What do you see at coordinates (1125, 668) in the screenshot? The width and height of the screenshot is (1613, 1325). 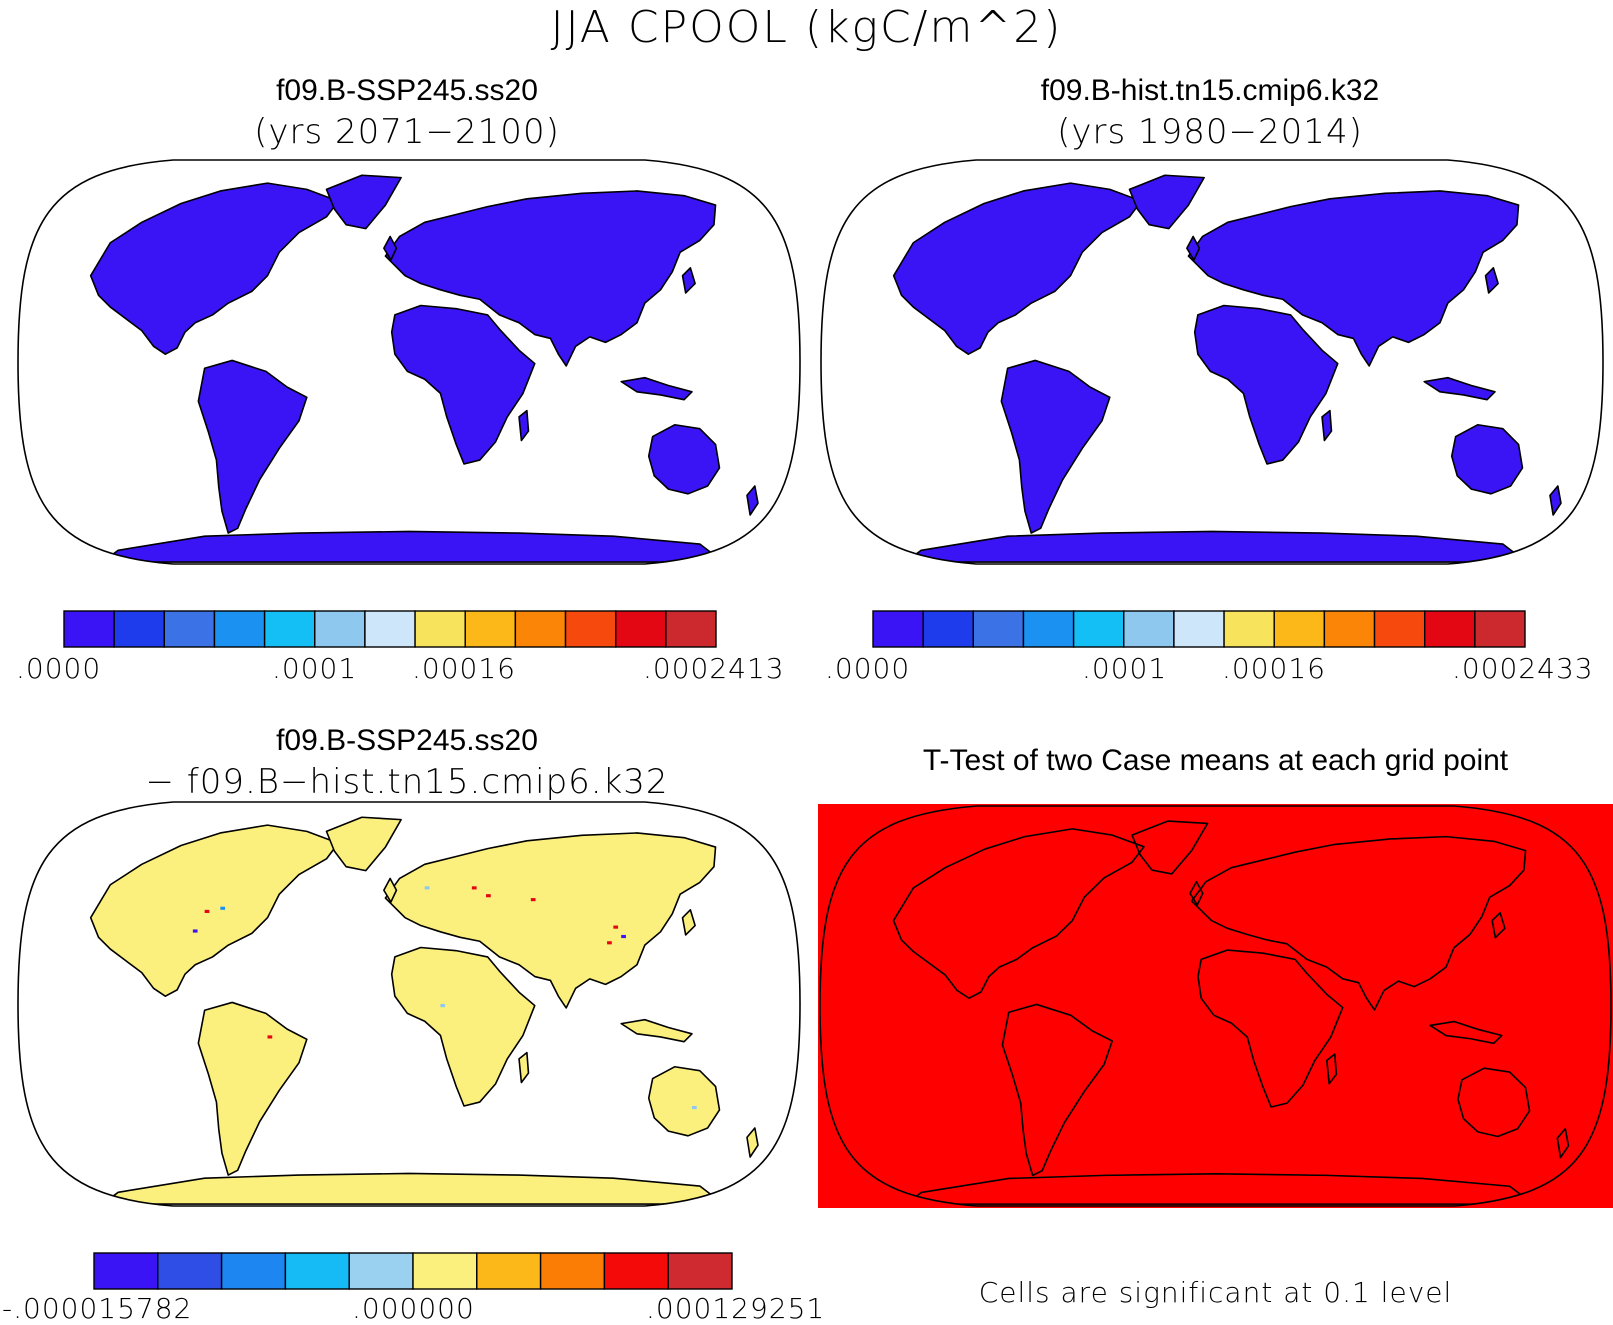 I see `cb-tr-tick-1: .0001` at bounding box center [1125, 668].